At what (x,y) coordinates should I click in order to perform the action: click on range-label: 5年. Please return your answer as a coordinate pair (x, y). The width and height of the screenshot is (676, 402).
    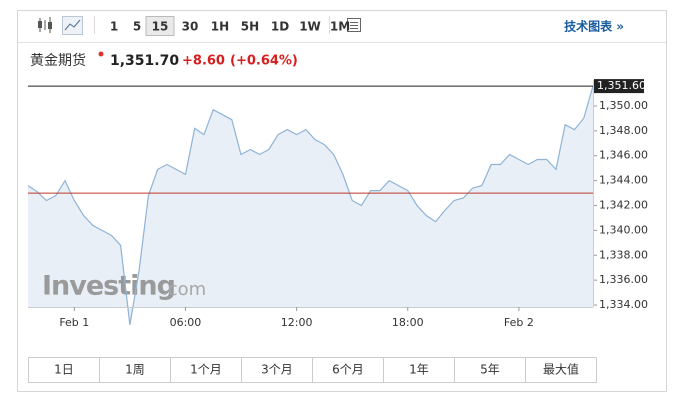
    Looking at the image, I should click on (490, 370).